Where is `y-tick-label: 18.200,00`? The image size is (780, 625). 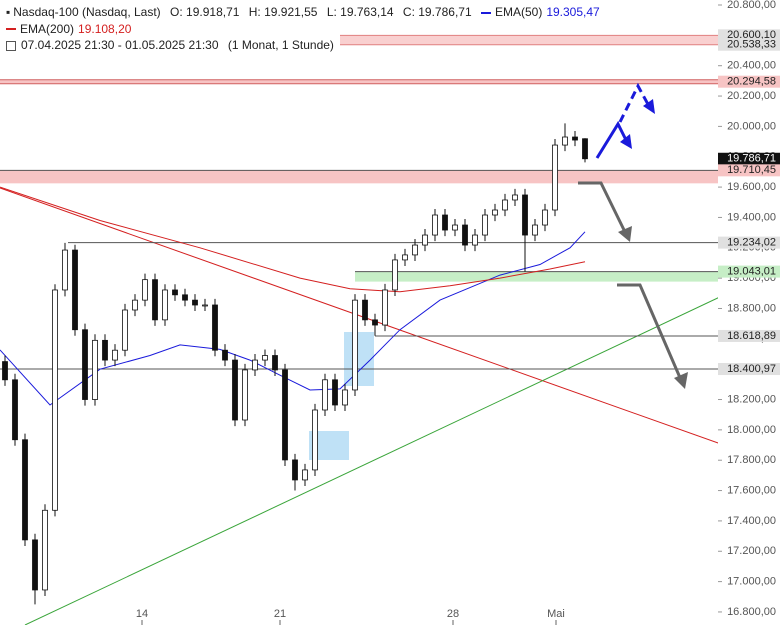
y-tick-label: 18.200,00 is located at coordinates (751, 399).